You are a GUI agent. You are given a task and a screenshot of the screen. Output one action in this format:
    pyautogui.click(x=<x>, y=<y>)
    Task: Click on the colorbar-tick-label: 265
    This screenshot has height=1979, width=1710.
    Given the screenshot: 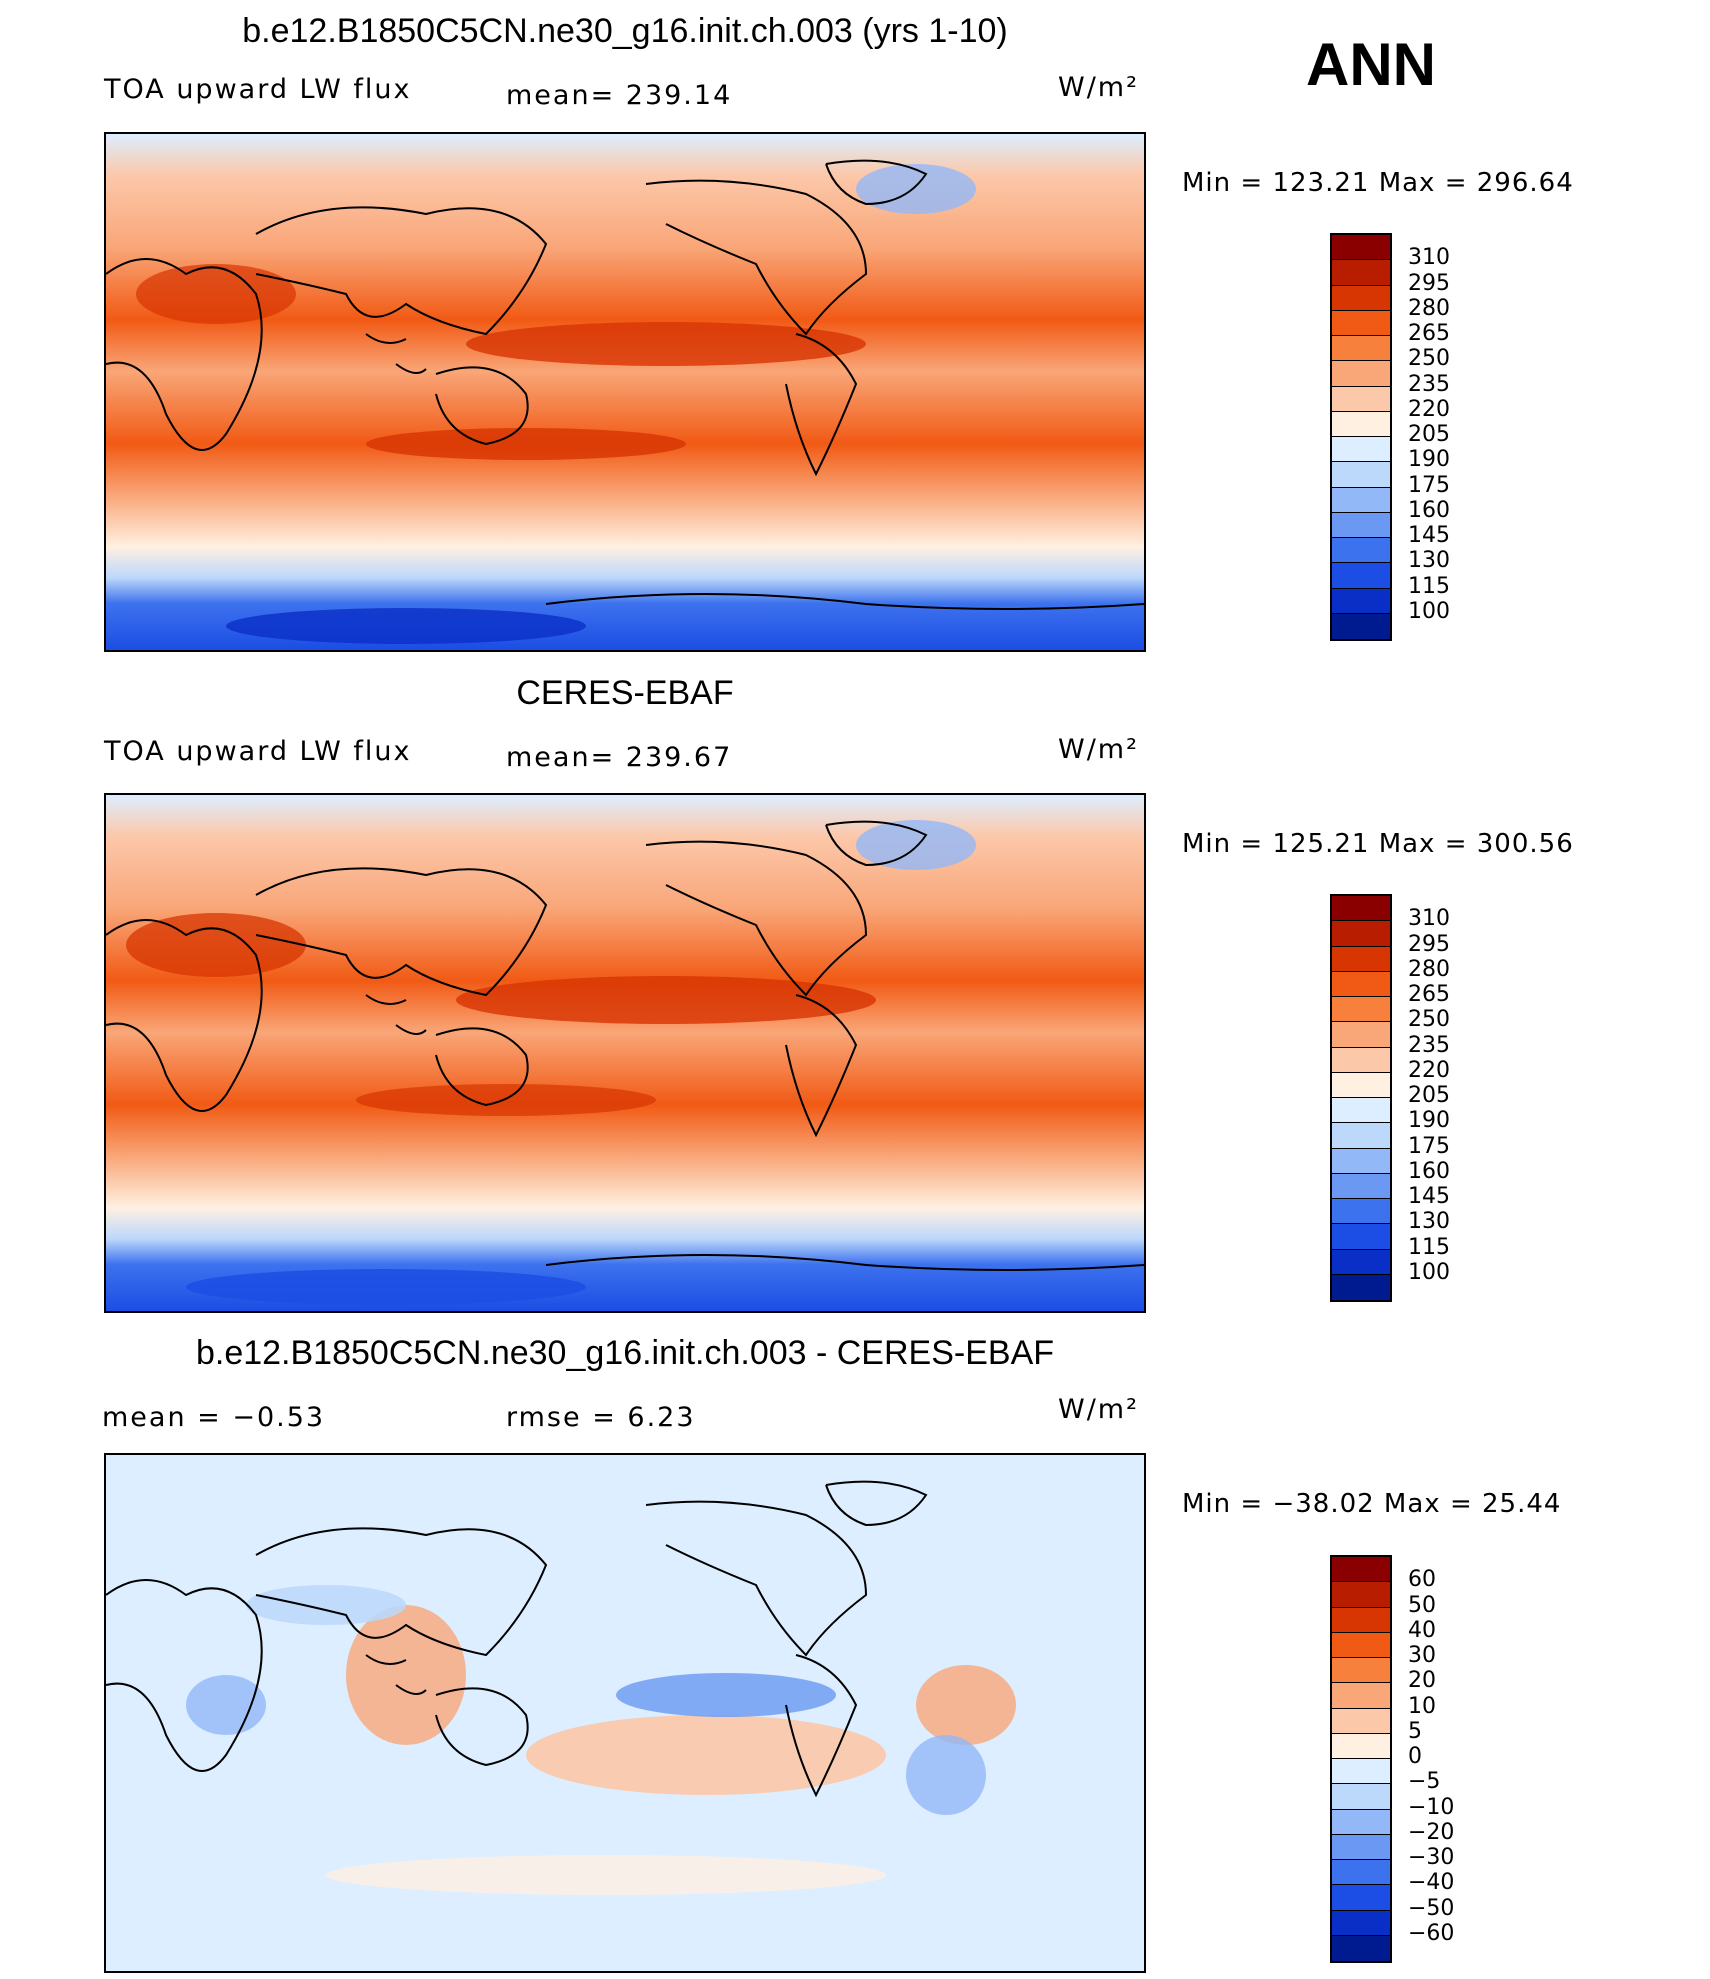 What is the action you would take?
    pyautogui.click(x=1429, y=994)
    